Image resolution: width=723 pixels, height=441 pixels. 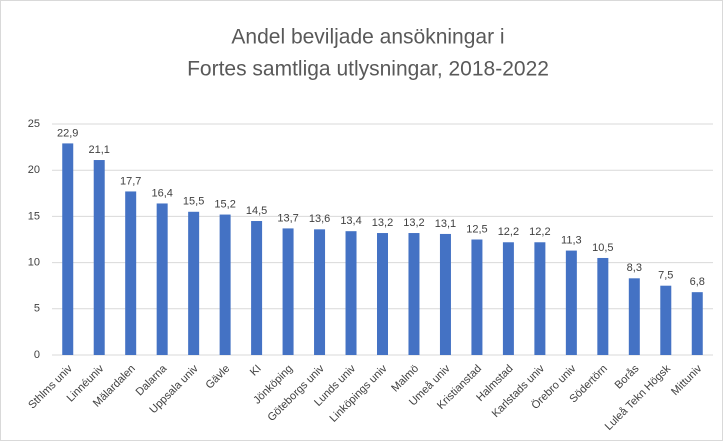 What do you see at coordinates (34, 124) in the screenshot?
I see `y-tick-label: 25` at bounding box center [34, 124].